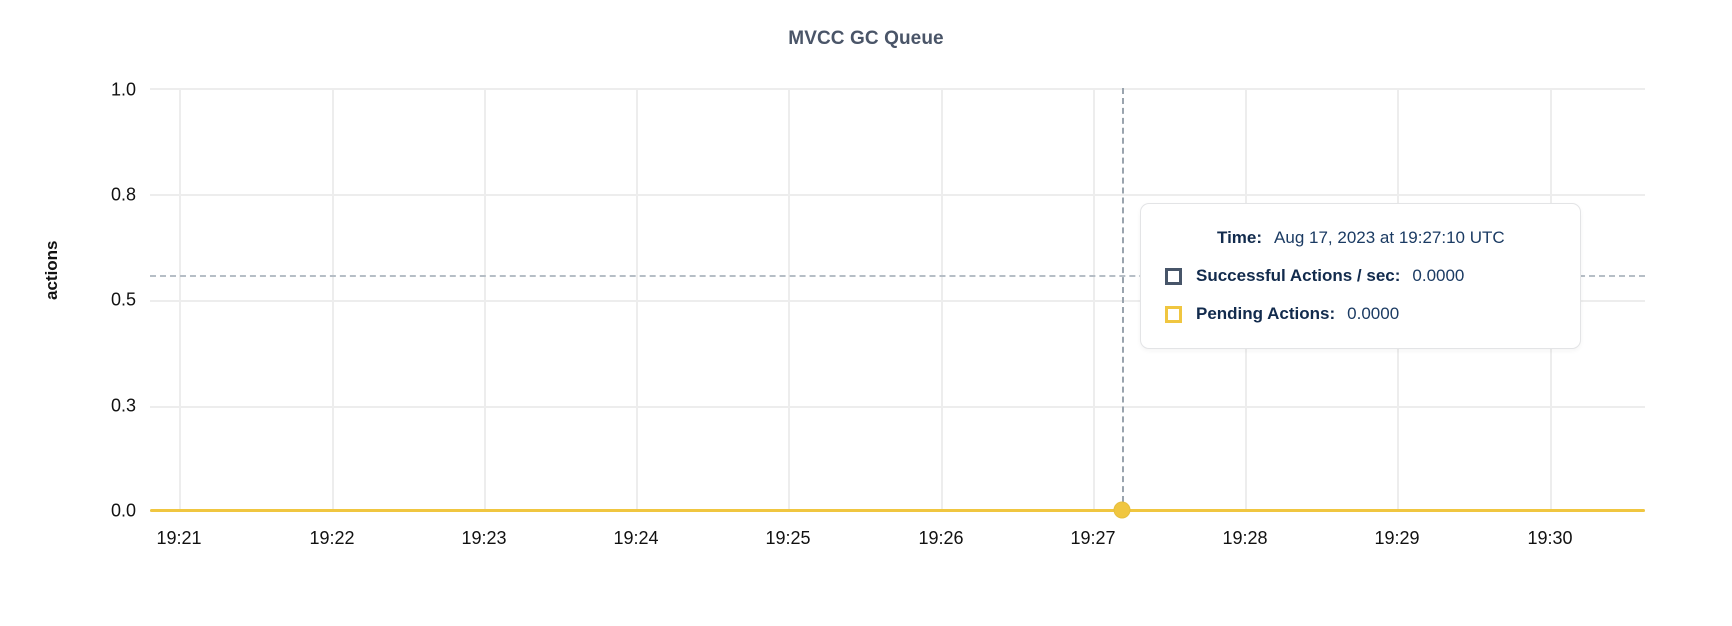 This screenshot has height=626, width=1732. I want to click on tooltip-series-value-pending-actions: 0.0000, so click(1373, 313).